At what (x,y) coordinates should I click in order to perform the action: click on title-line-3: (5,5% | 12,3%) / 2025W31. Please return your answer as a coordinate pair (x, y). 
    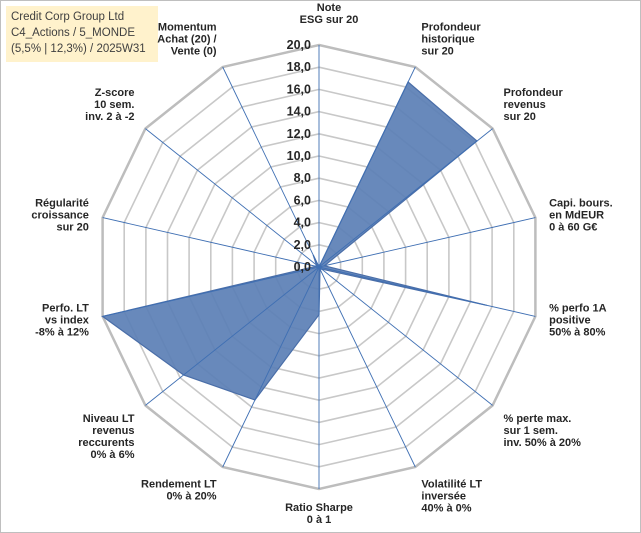
    Looking at the image, I should click on (78, 49).